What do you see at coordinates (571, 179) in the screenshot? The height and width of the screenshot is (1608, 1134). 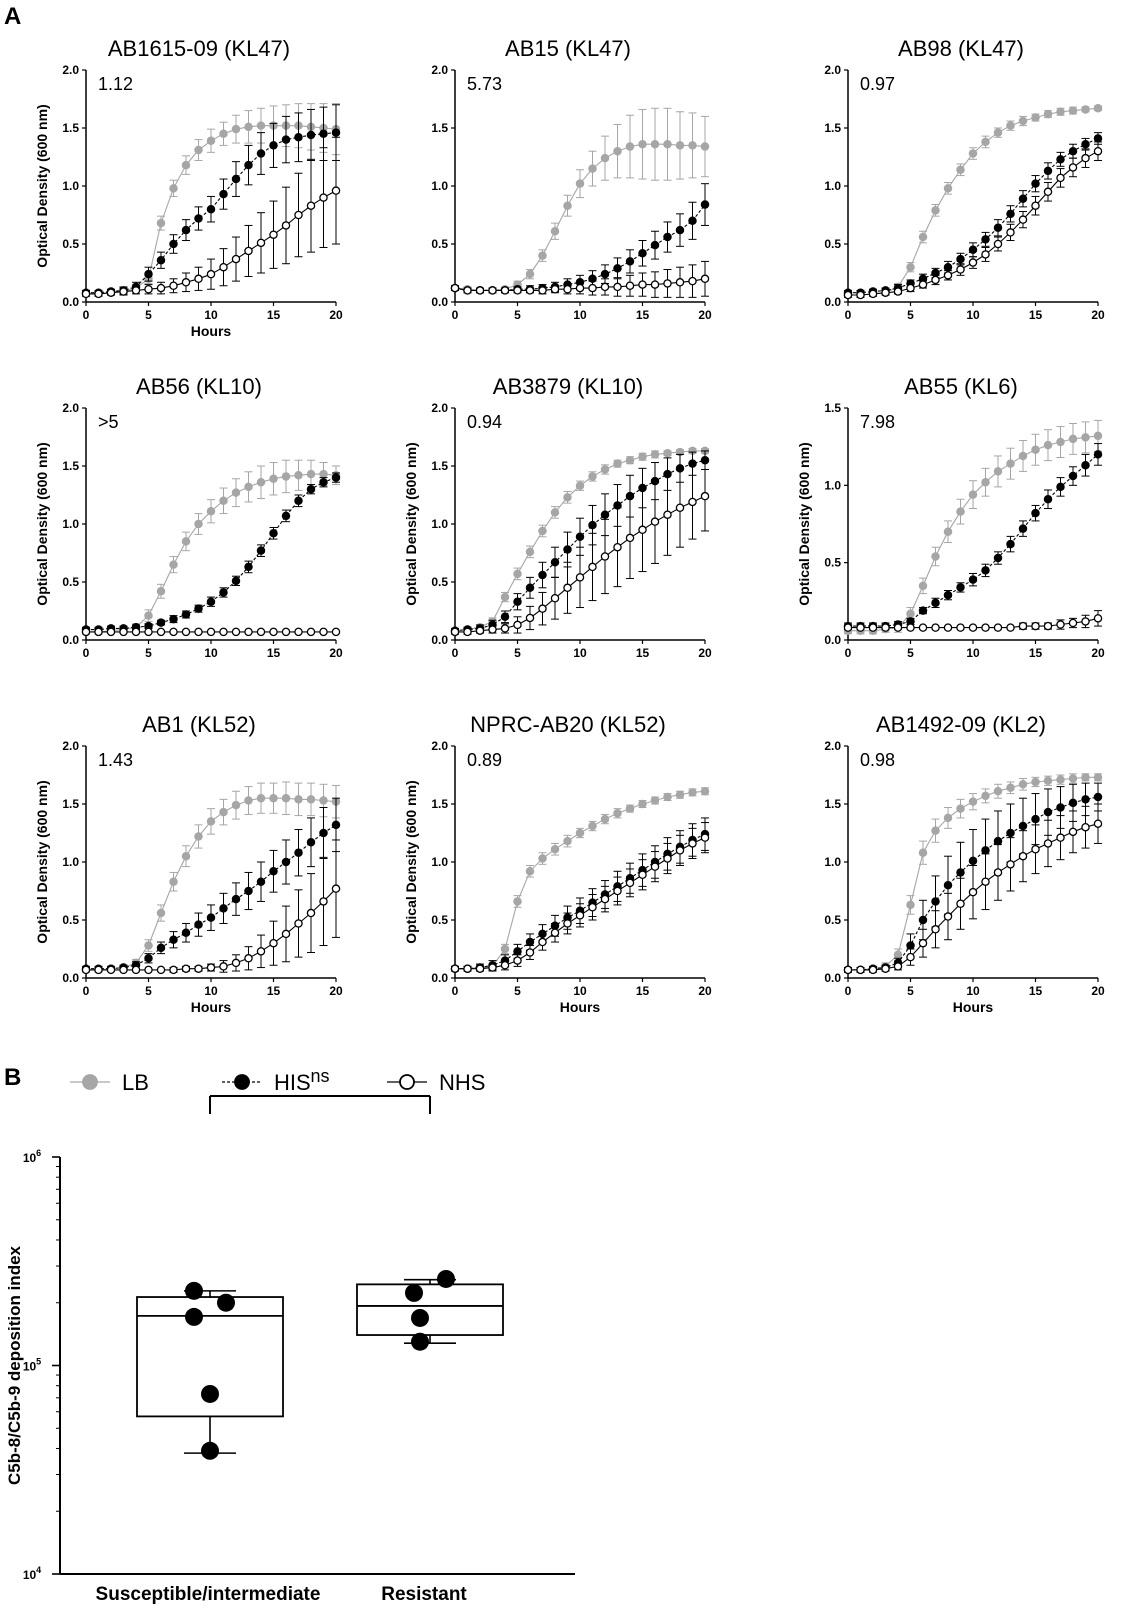 I see `growth-panel-2: AB15 (KL47)5.73 0.0 0.5 1.0 1.5 2.0 0 5 10 15 20` at bounding box center [571, 179].